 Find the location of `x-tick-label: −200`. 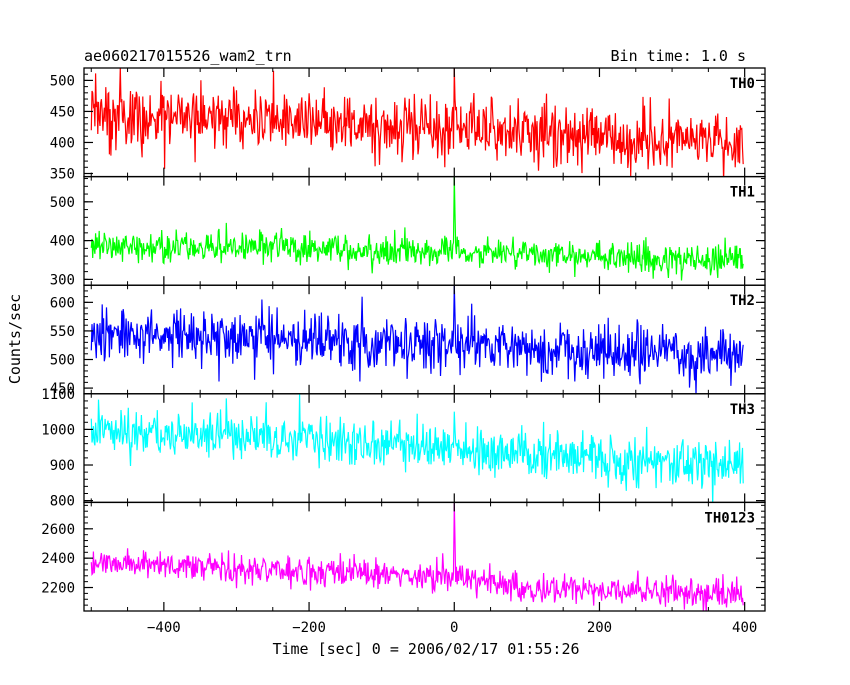

x-tick-label: −200 is located at coordinates (309, 628).